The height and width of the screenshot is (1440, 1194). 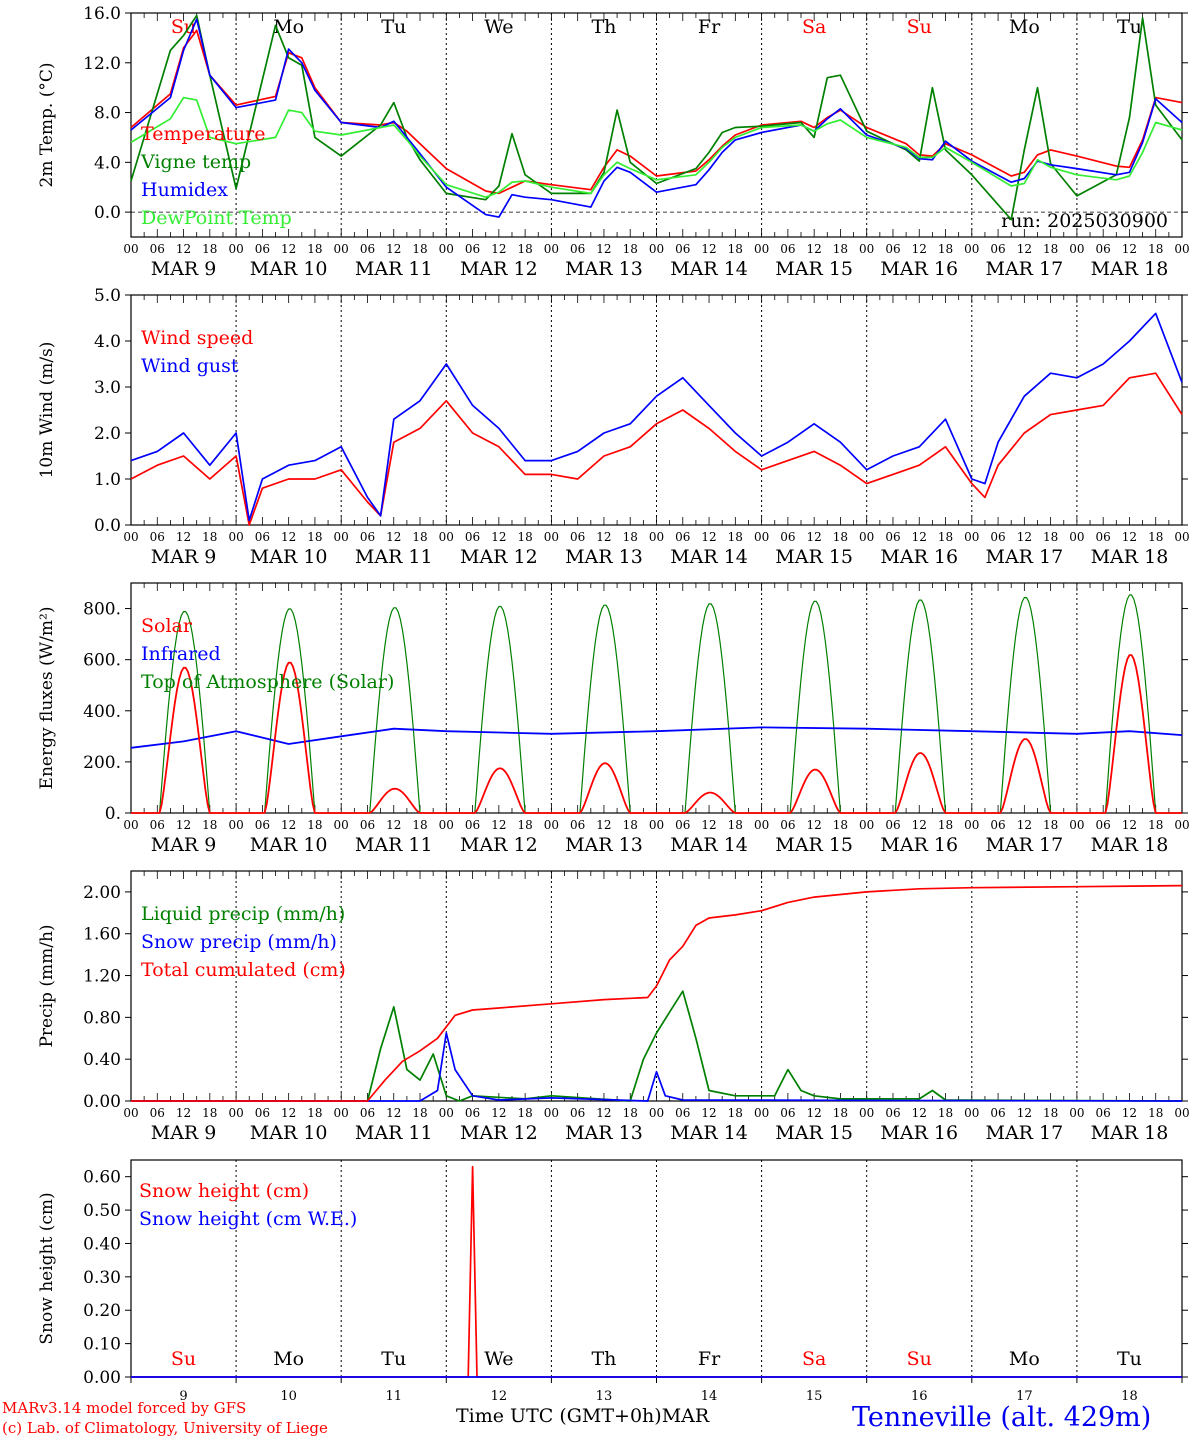 What do you see at coordinates (47, 124) in the screenshot?
I see `y-axis-label: 2m Temp. (°C)` at bounding box center [47, 124].